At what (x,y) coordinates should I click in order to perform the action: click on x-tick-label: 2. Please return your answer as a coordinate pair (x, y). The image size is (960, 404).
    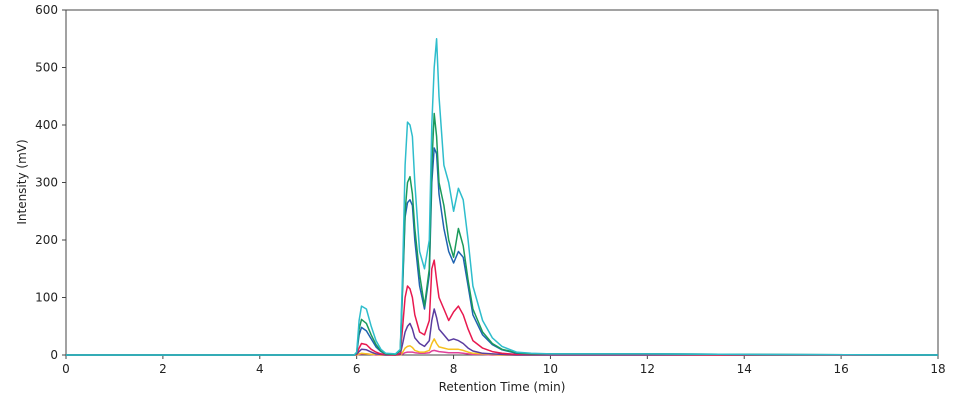
    Looking at the image, I should click on (163, 369).